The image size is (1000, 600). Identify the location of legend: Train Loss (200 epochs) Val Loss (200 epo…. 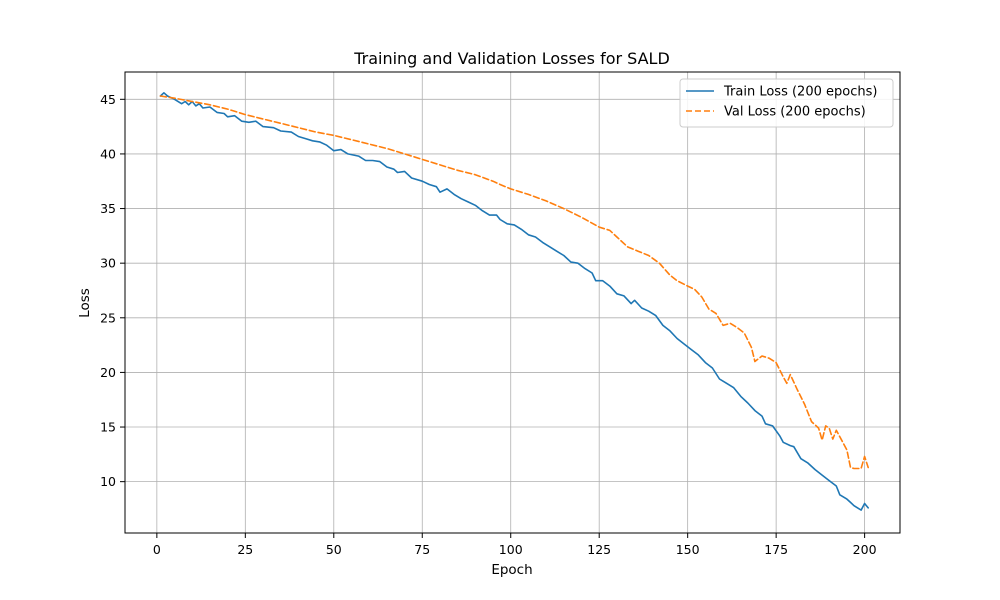
(786, 103).